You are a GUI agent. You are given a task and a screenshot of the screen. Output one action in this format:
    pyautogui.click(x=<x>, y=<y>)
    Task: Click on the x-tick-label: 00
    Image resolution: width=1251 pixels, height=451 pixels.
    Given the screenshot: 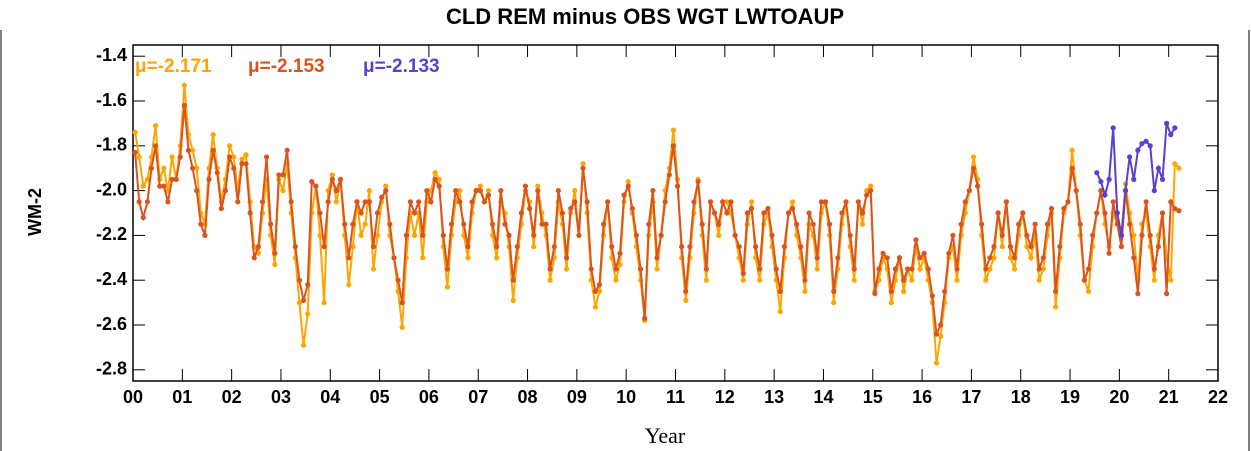 What is the action you would take?
    pyautogui.click(x=133, y=397)
    